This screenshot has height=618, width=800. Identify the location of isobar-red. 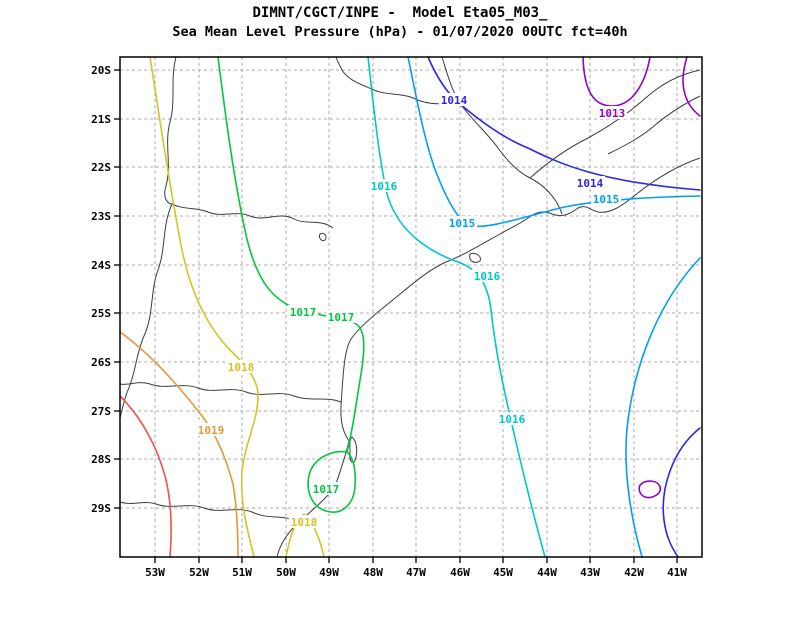
(145, 476).